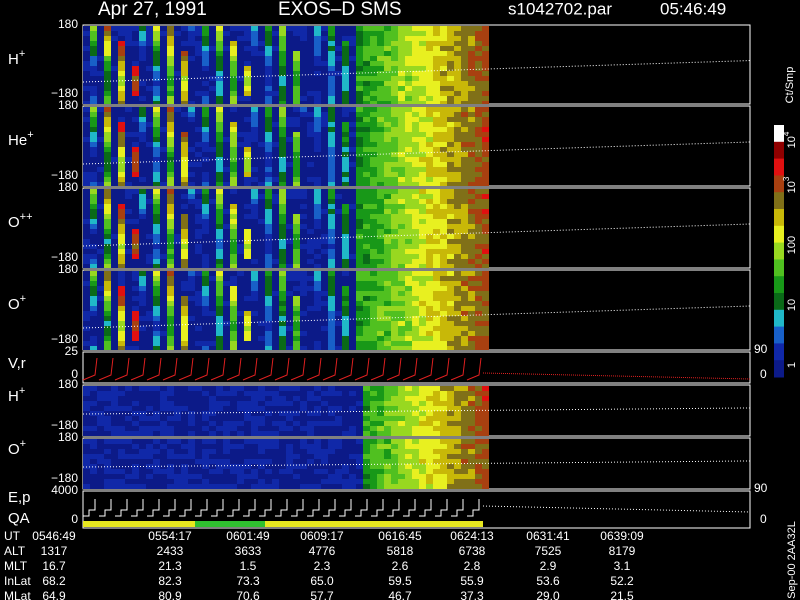 The height and width of the screenshot is (600, 800). What do you see at coordinates (13, 59) in the screenshot?
I see `ion: H` at bounding box center [13, 59].